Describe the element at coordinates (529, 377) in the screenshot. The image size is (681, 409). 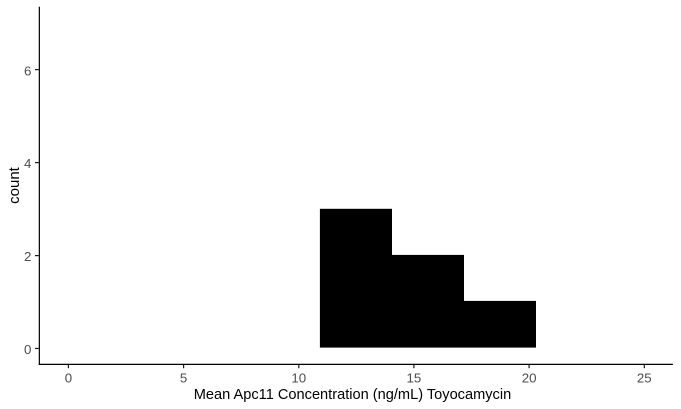
I see `svg-text: 20` at that location.